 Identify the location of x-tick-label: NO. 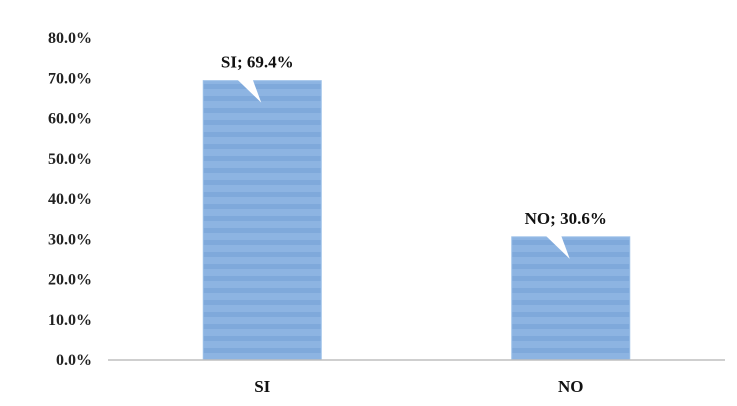
(571, 386).